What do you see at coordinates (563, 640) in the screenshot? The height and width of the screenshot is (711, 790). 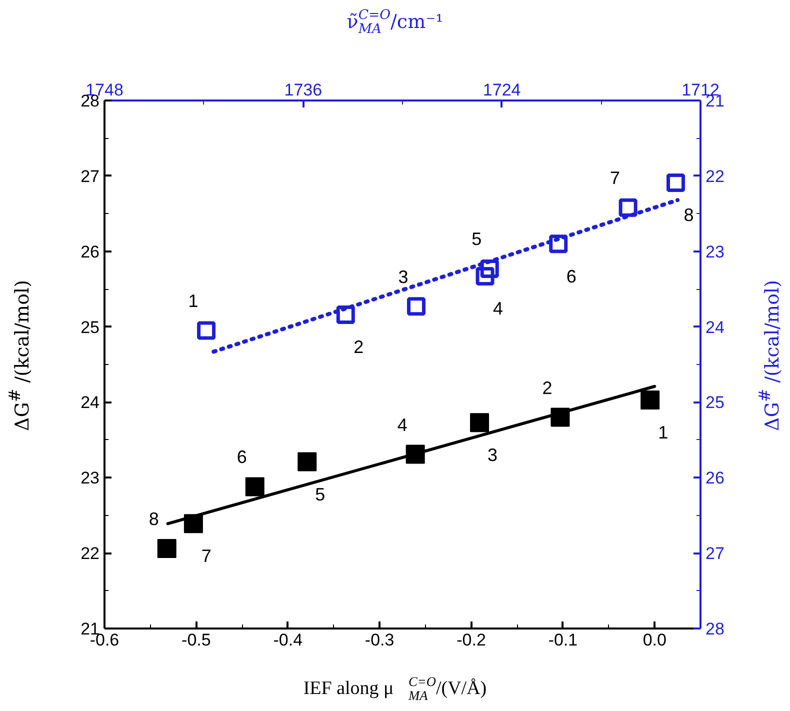 I see `x-tick-label: -0.1` at bounding box center [563, 640].